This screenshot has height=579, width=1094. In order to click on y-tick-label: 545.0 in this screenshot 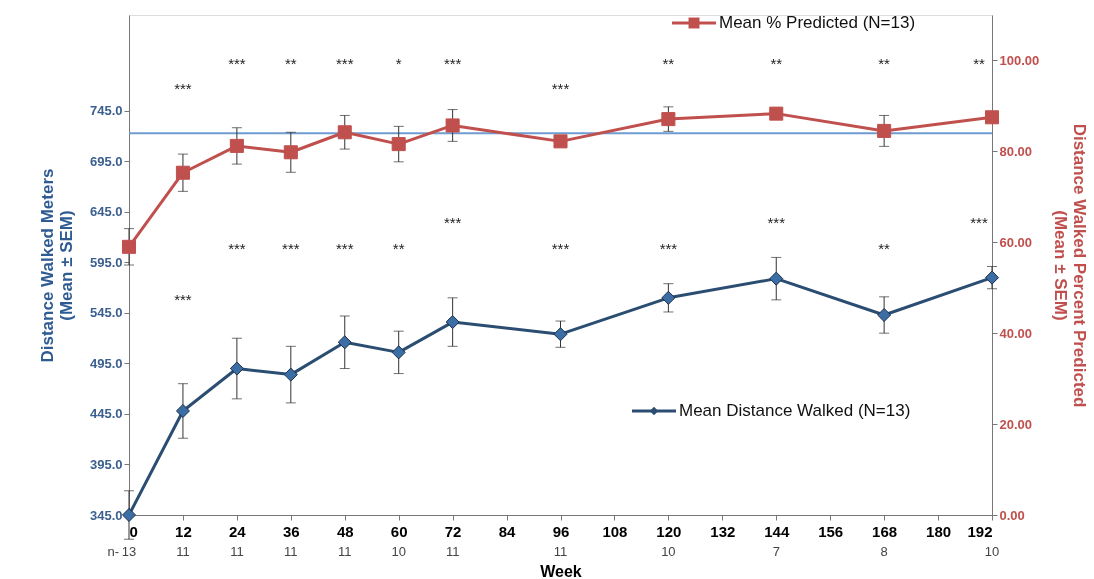, I will do `click(106, 313)`.